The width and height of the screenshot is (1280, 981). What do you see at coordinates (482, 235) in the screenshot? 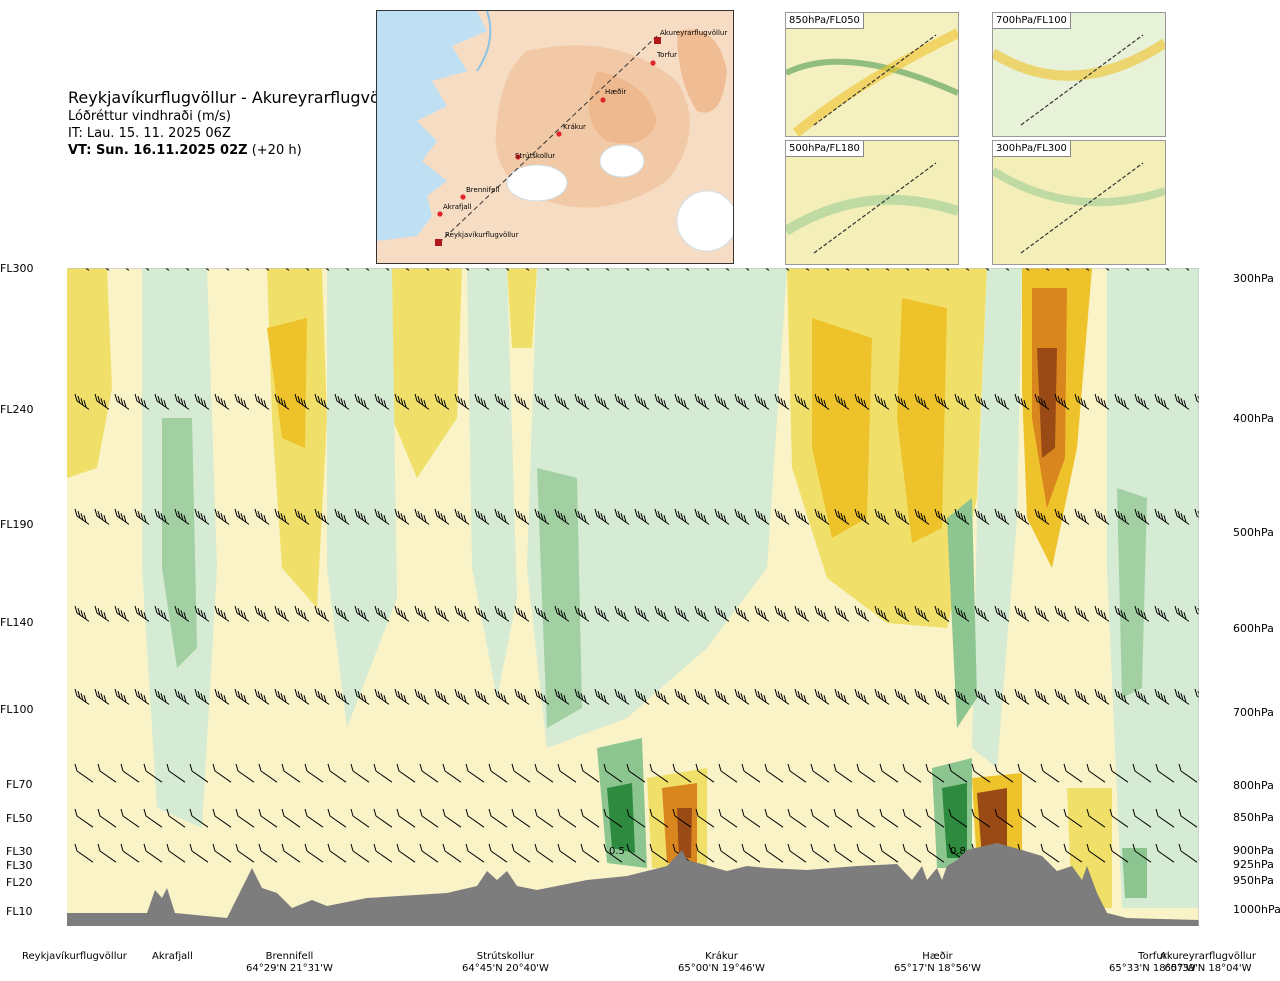
I see `map-label-reykjavik: Reykjavíkurflugvöllur` at bounding box center [482, 235].